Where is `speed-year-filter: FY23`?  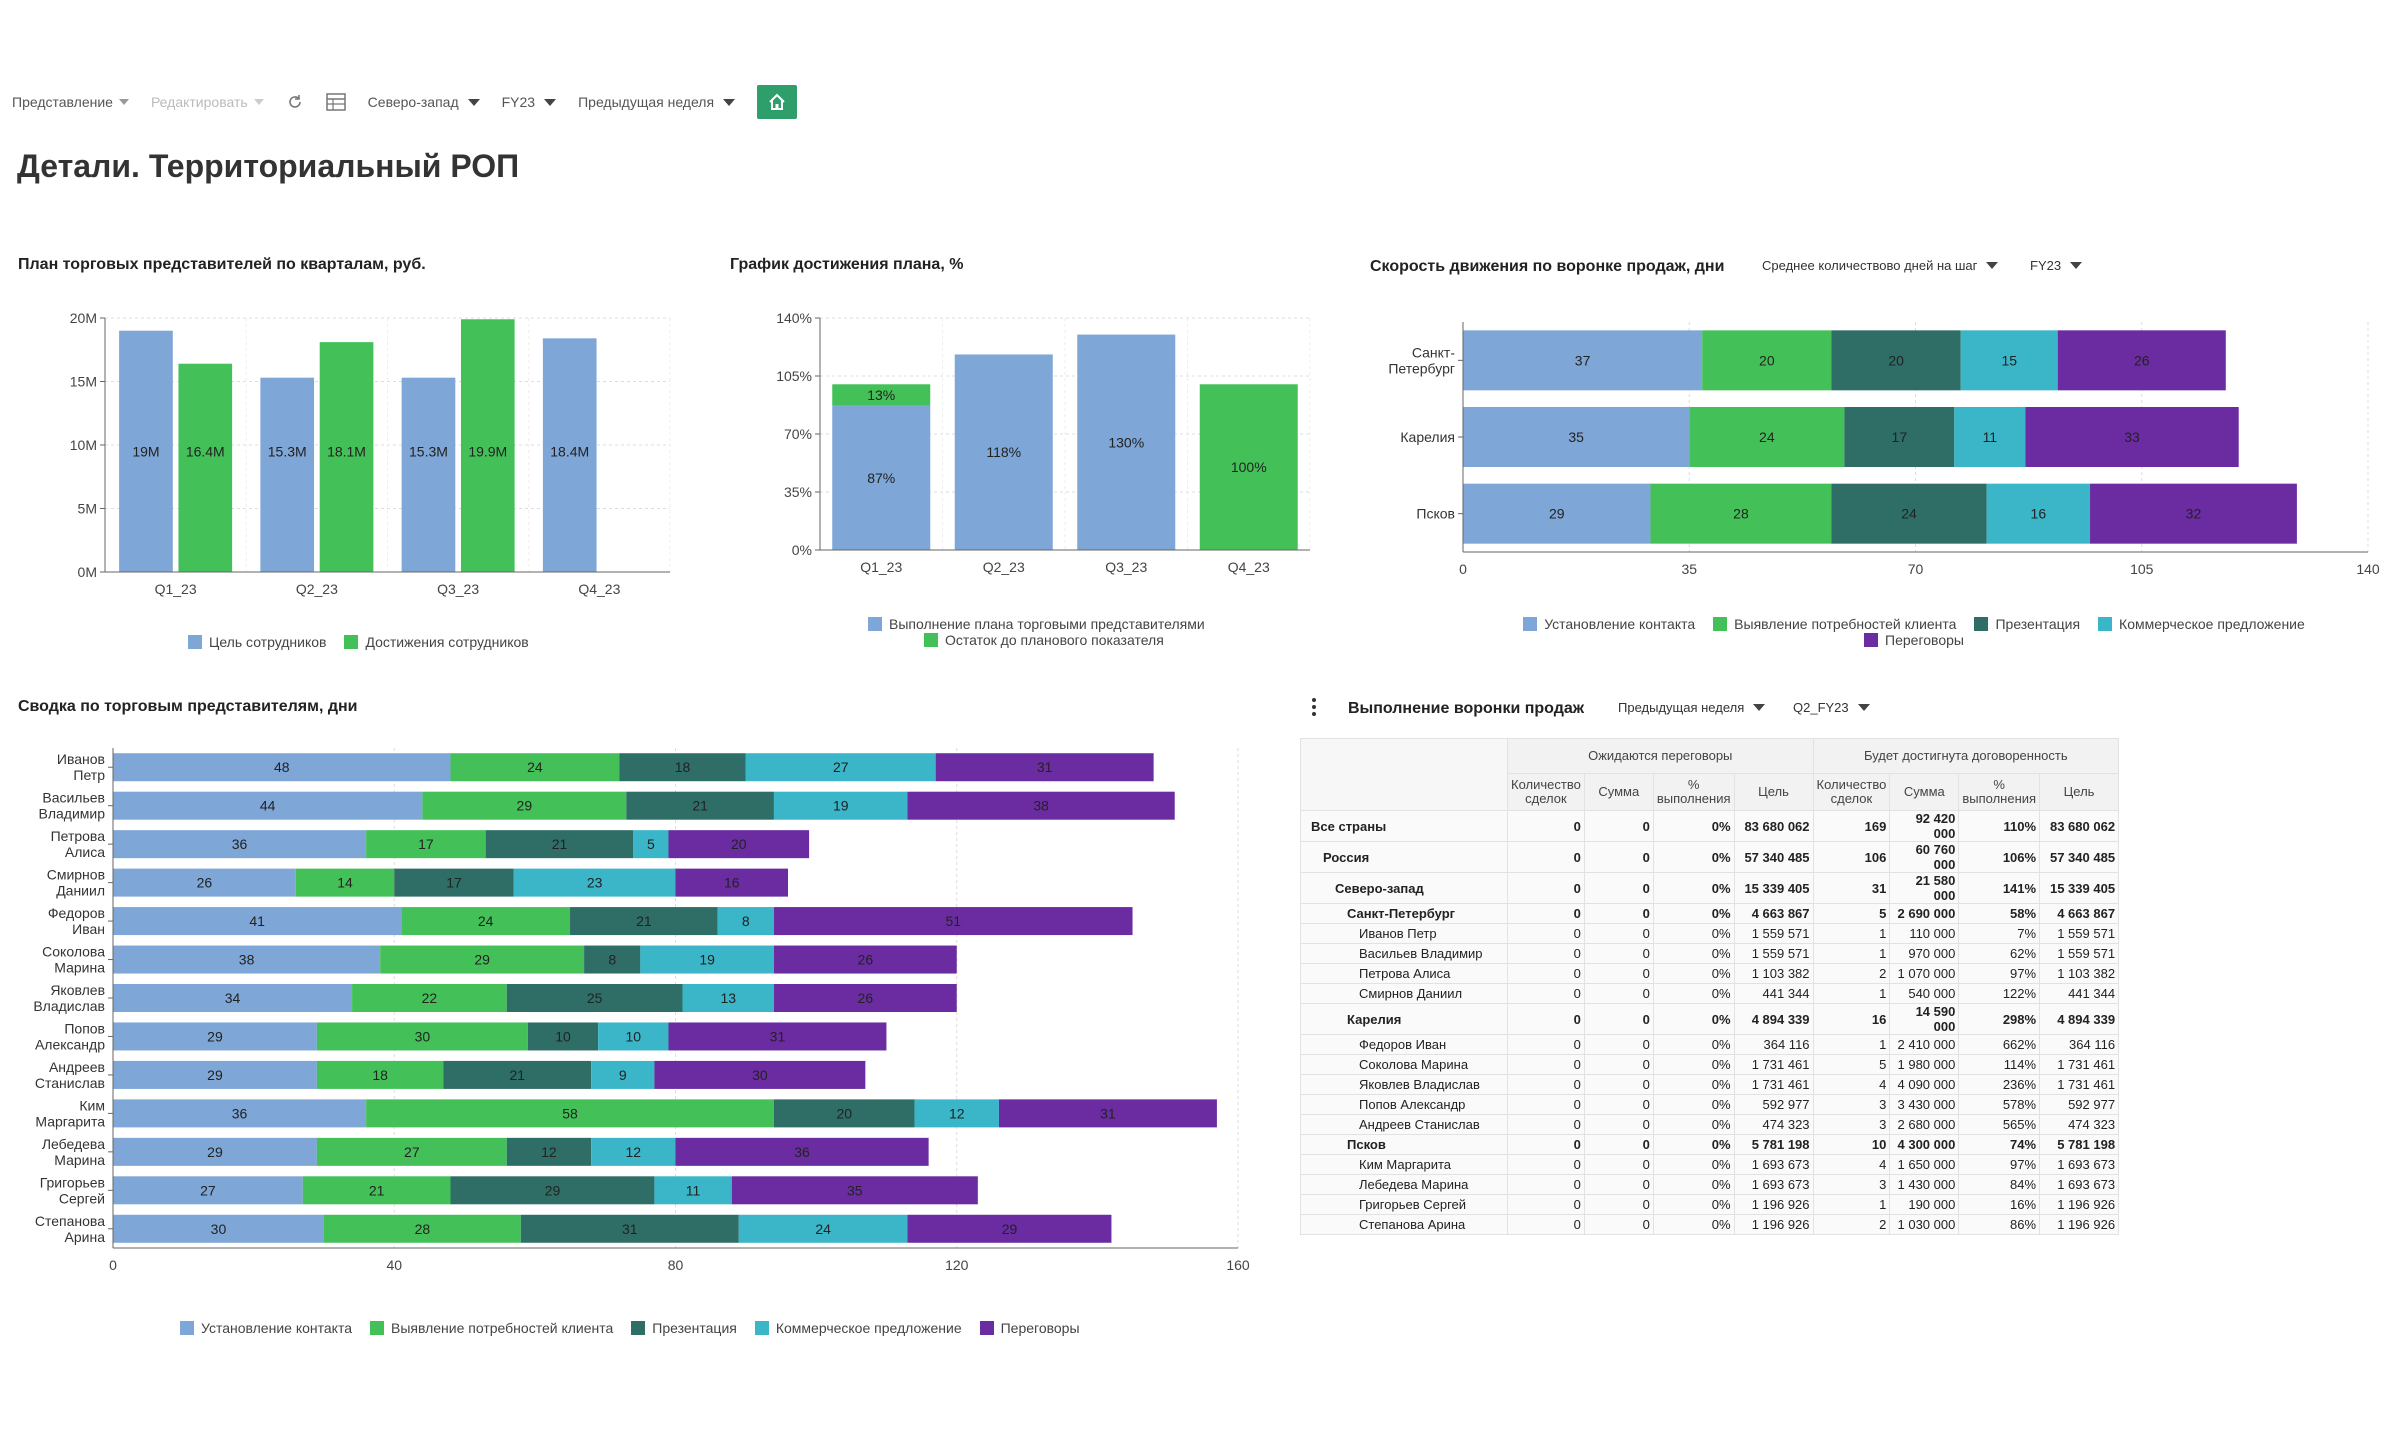 speed-year-filter: FY23 is located at coordinates (2056, 265).